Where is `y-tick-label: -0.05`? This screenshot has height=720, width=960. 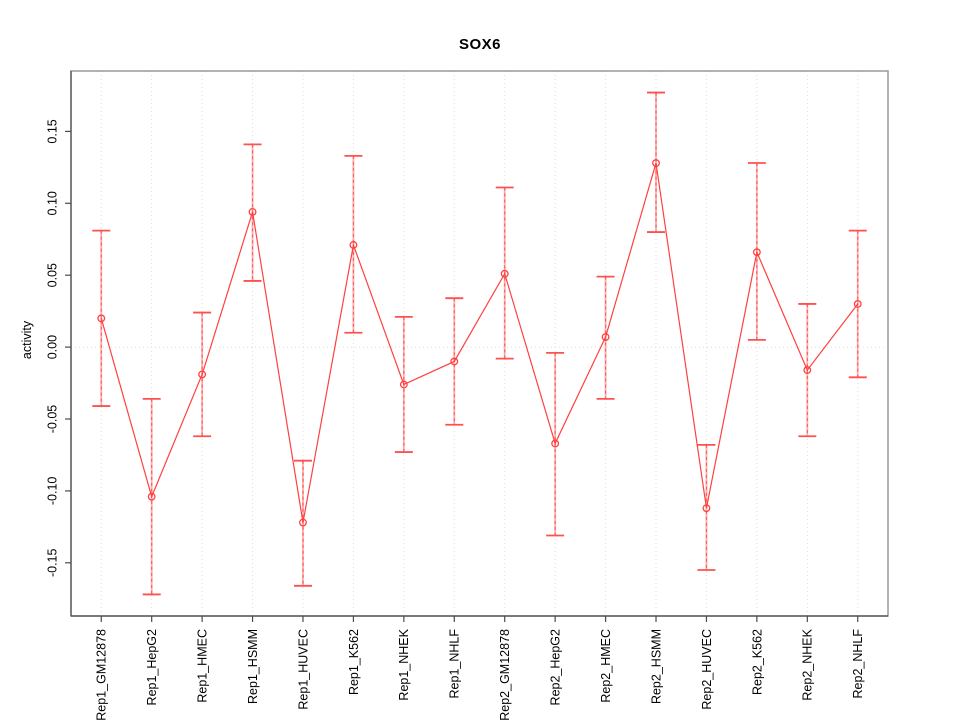
y-tick-label: -0.05 is located at coordinates (52, 419).